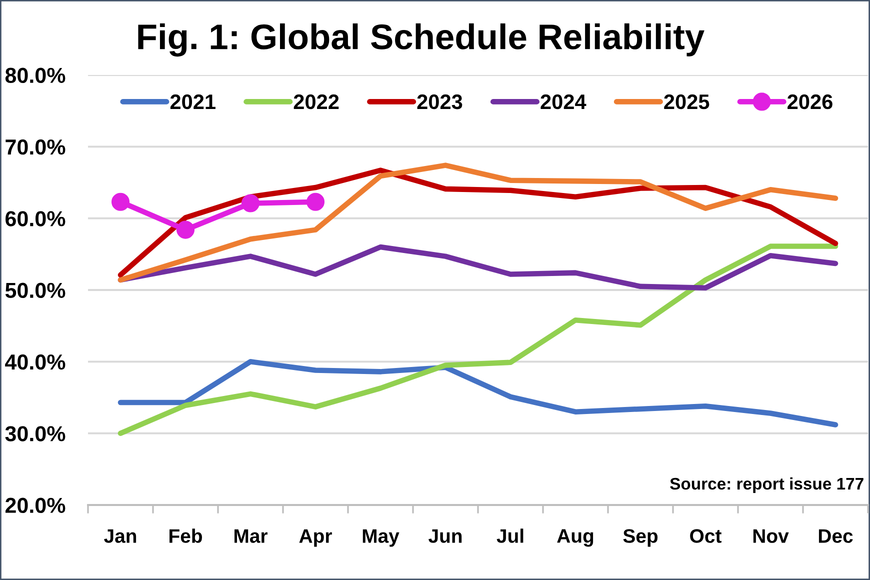 The width and height of the screenshot is (870, 580). I want to click on x-tick-label: Apr, so click(315, 538).